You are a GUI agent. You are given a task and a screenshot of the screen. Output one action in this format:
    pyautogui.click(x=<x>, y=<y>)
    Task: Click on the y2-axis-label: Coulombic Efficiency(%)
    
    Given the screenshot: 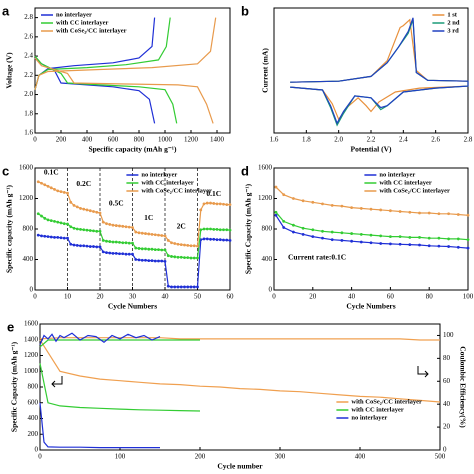 What is the action you would take?
    pyautogui.click(x=462, y=387)
    